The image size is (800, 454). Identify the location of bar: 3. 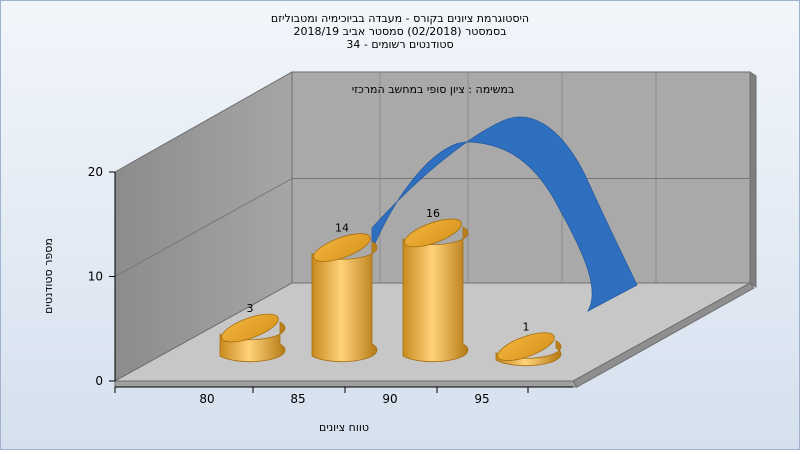
(252, 332).